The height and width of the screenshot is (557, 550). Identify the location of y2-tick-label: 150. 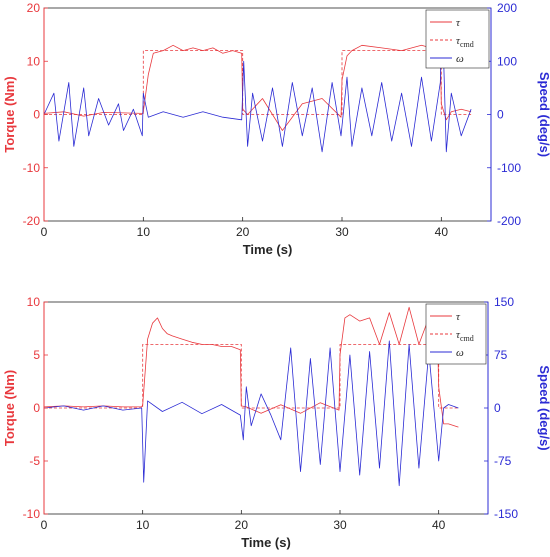
(504, 302).